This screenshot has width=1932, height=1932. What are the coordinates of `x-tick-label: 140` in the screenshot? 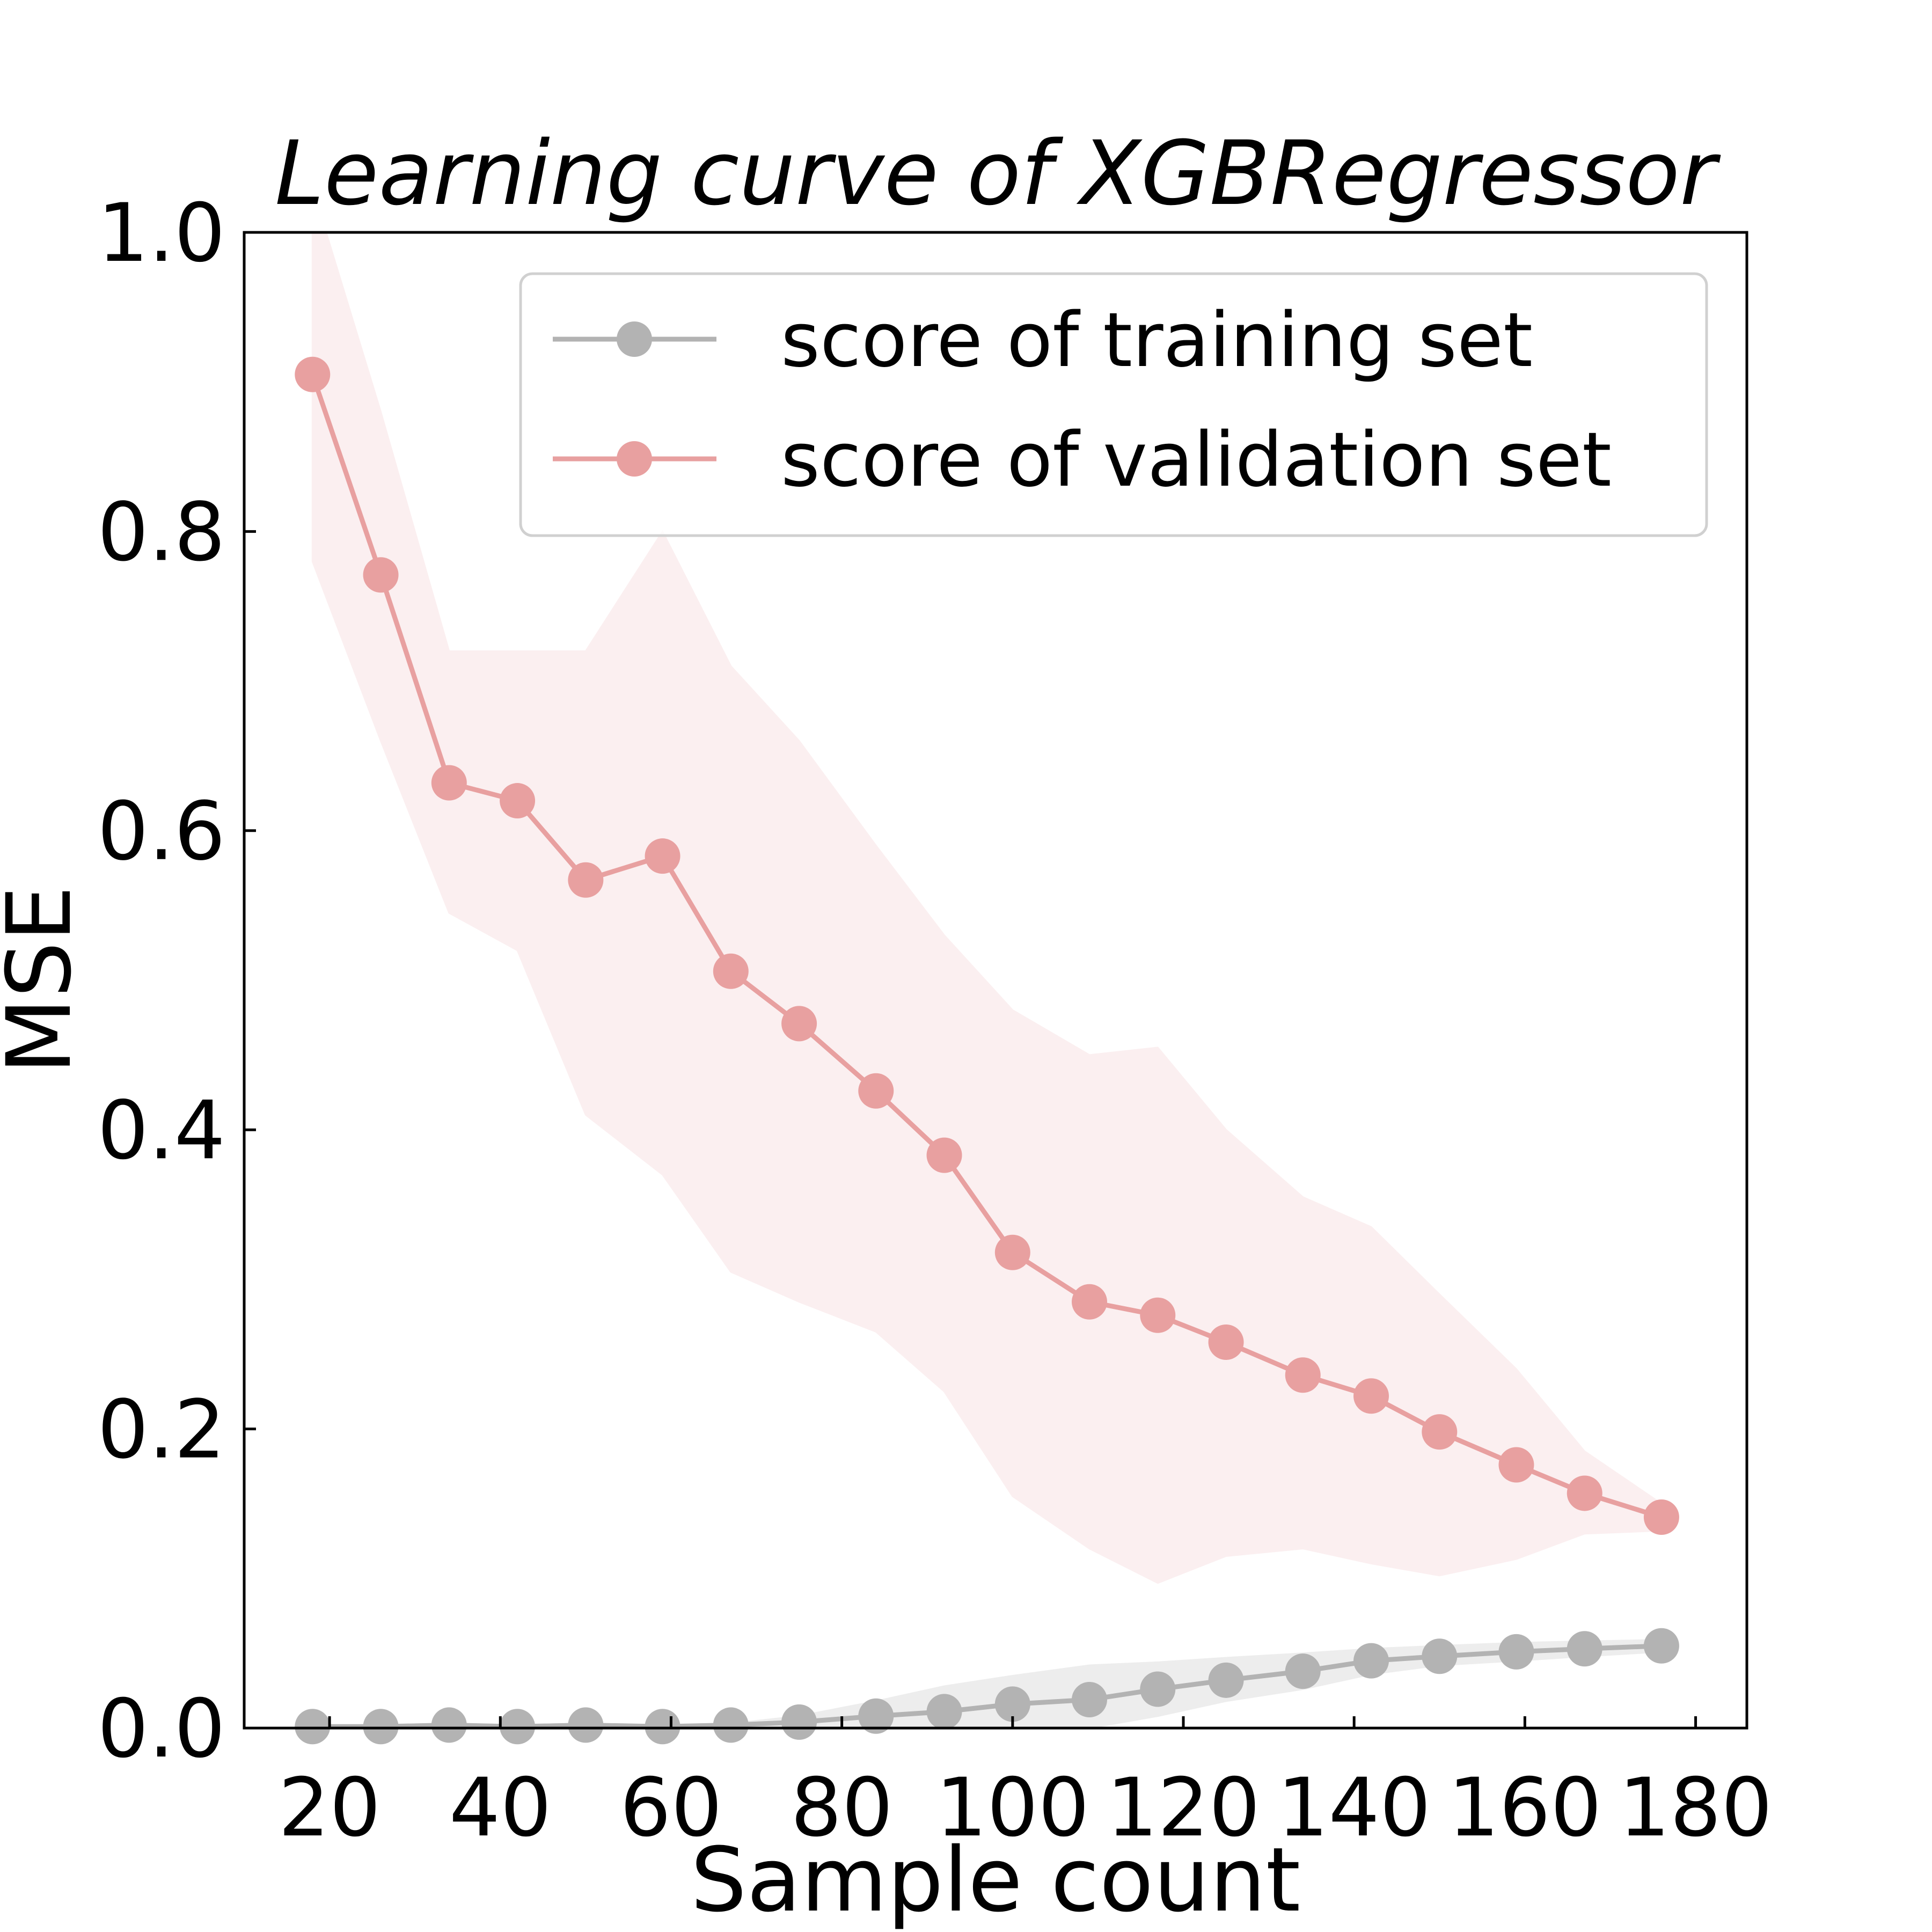 It's located at (1354, 1808).